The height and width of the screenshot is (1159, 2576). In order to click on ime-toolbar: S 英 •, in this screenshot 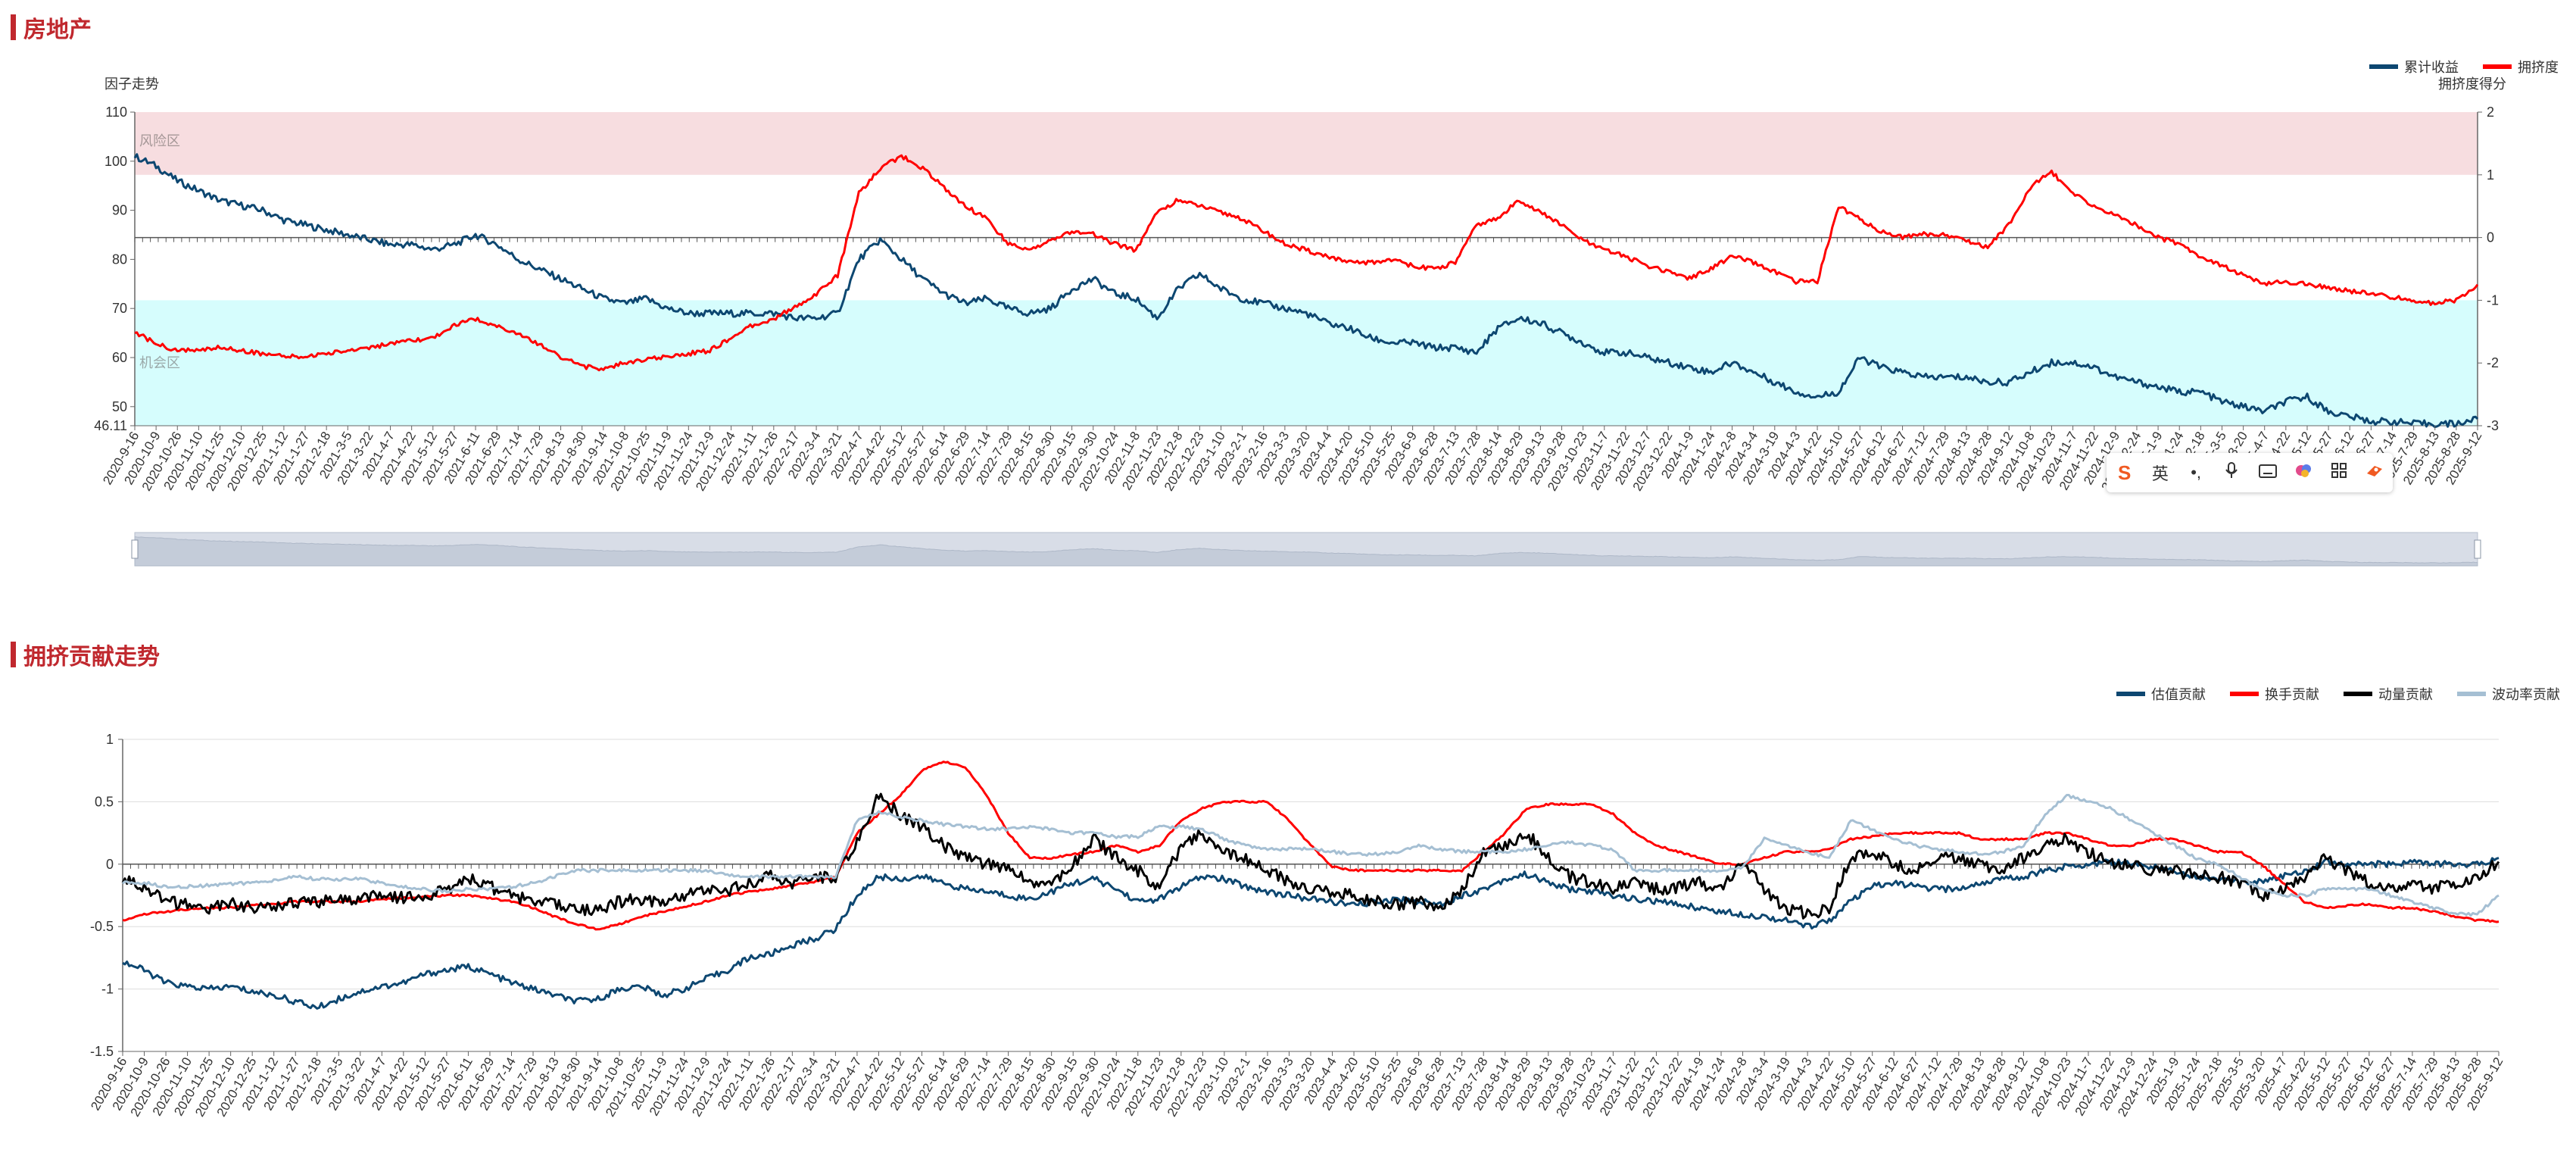, I will do `click(2250, 472)`.